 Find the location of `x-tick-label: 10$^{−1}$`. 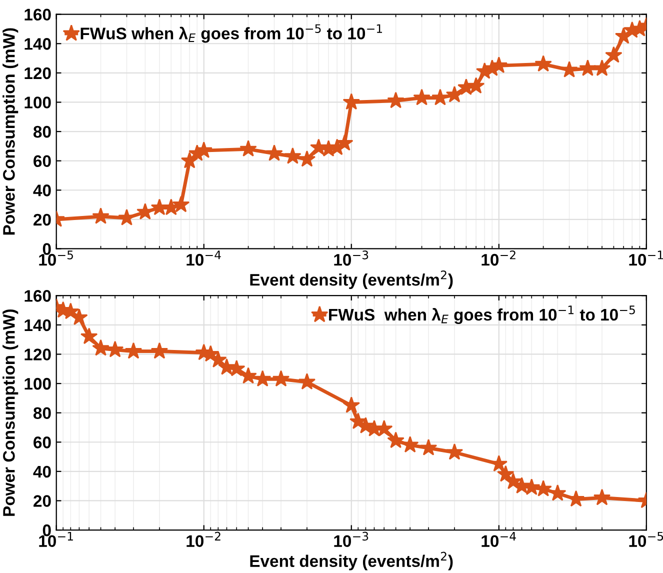

x-tick-label: 10$^{−1}$ is located at coordinates (646, 258).